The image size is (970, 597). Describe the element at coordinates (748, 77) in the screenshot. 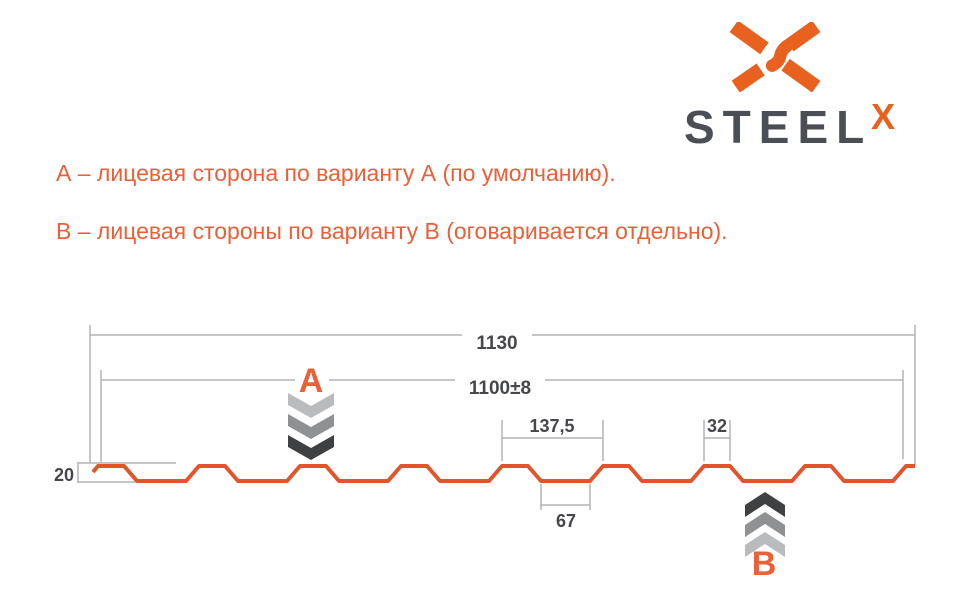

I see `x-bottom-left-bar` at that location.